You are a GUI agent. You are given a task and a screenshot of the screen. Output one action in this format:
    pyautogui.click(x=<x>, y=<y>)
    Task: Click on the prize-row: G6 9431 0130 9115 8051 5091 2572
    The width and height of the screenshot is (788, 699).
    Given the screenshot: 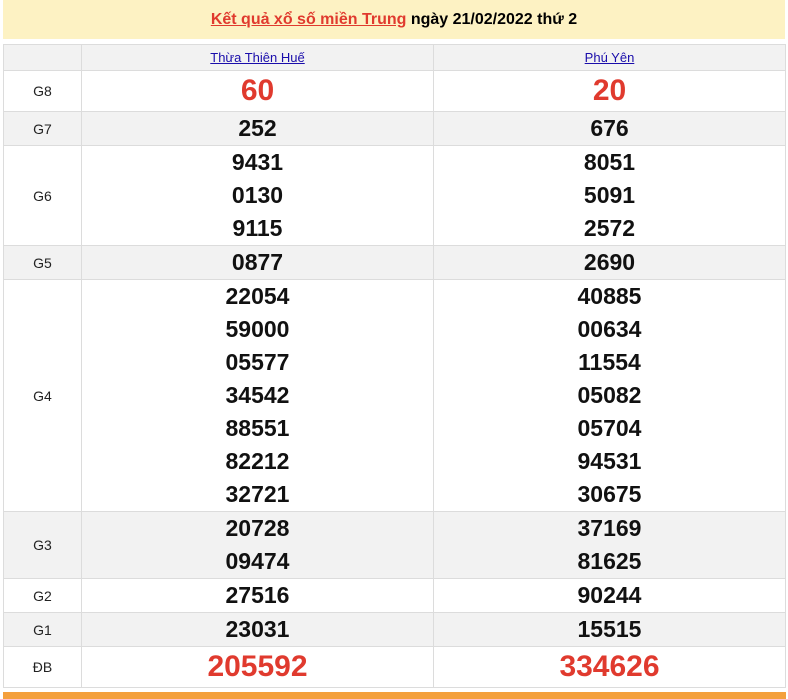 What is the action you would take?
    pyautogui.click(x=394, y=195)
    